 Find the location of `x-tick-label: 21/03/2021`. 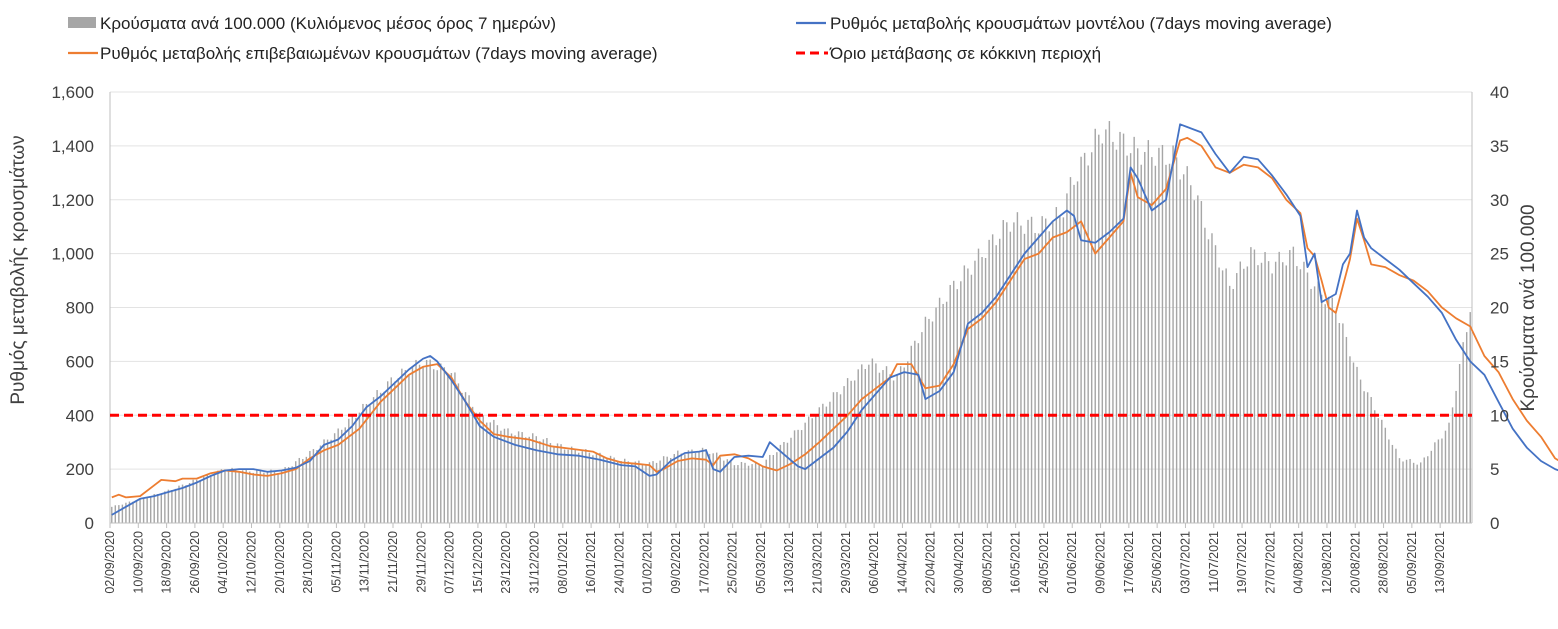

x-tick-label: 21/03/2021 is located at coordinates (818, 562).